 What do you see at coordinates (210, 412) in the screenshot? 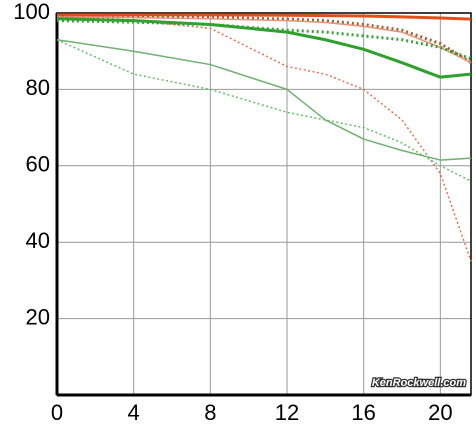
I see `x-tick-label: 8` at bounding box center [210, 412].